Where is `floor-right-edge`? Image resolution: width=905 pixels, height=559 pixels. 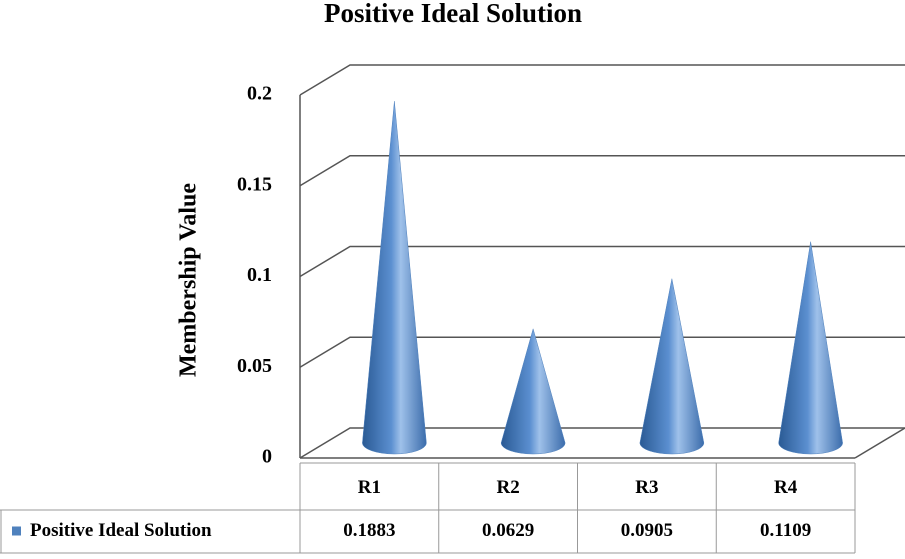 floor-right-edge is located at coordinates (879, 443).